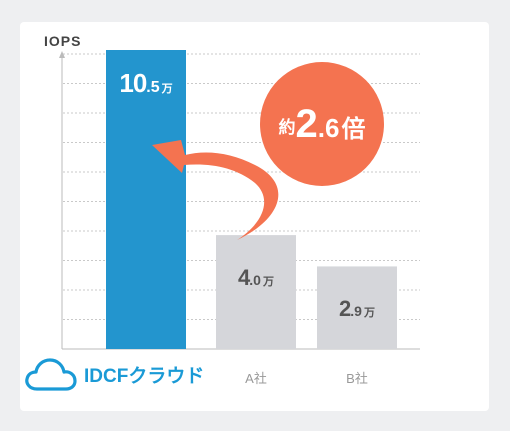 The width and height of the screenshot is (510, 431). I want to click on logo-text: IDCFクラウド, so click(144, 376).